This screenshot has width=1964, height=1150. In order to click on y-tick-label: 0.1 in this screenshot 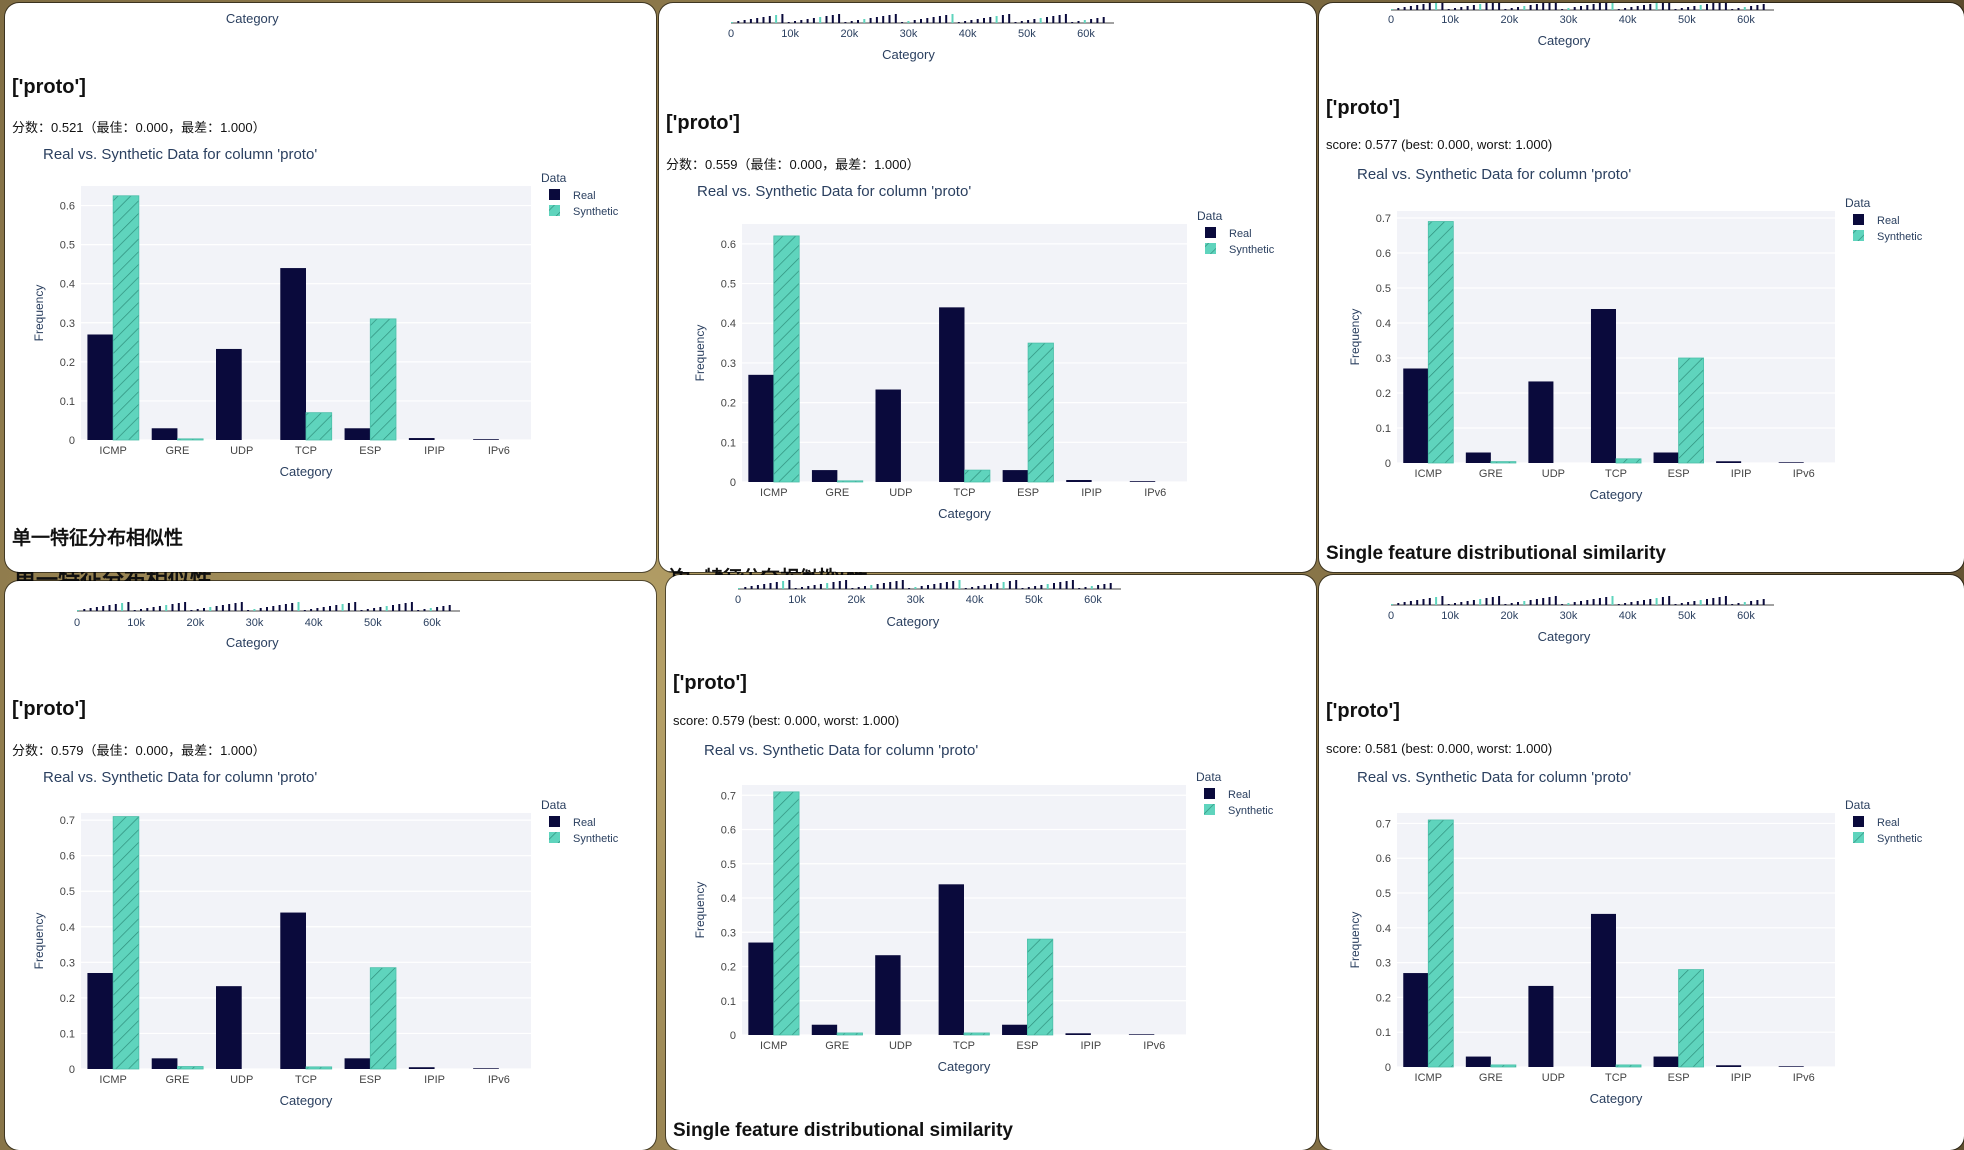, I will do `click(67, 402)`.